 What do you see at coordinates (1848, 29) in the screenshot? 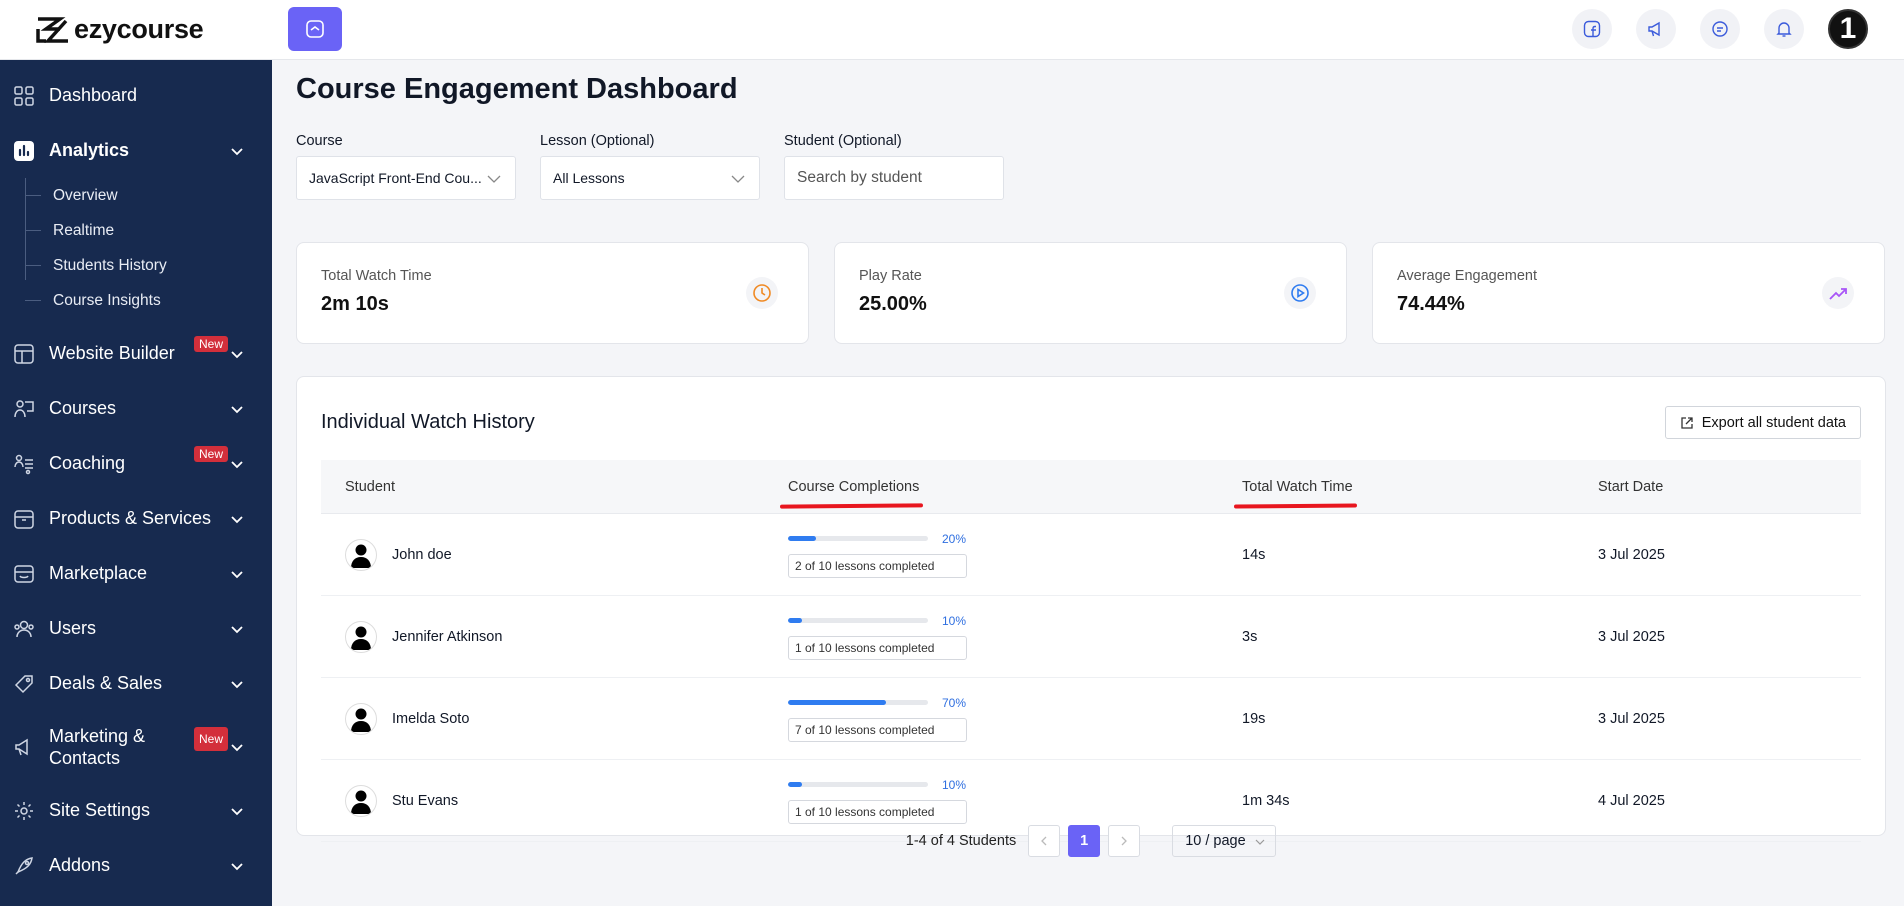
I see `user-avatar: 1` at bounding box center [1848, 29].